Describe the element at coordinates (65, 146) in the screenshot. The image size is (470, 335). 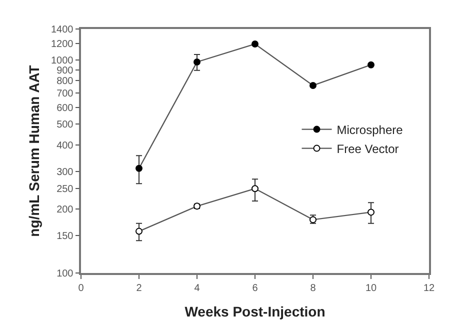
I see `y-tick-label: 400` at that location.